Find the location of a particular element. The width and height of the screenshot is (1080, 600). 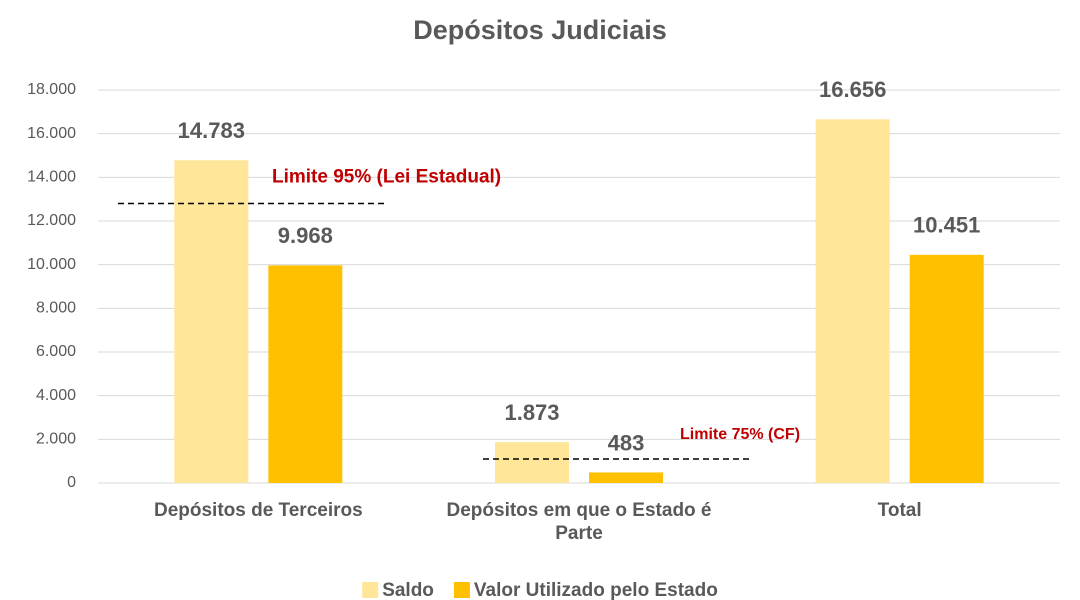

y-tick-label: 12.000 is located at coordinates (51, 220).